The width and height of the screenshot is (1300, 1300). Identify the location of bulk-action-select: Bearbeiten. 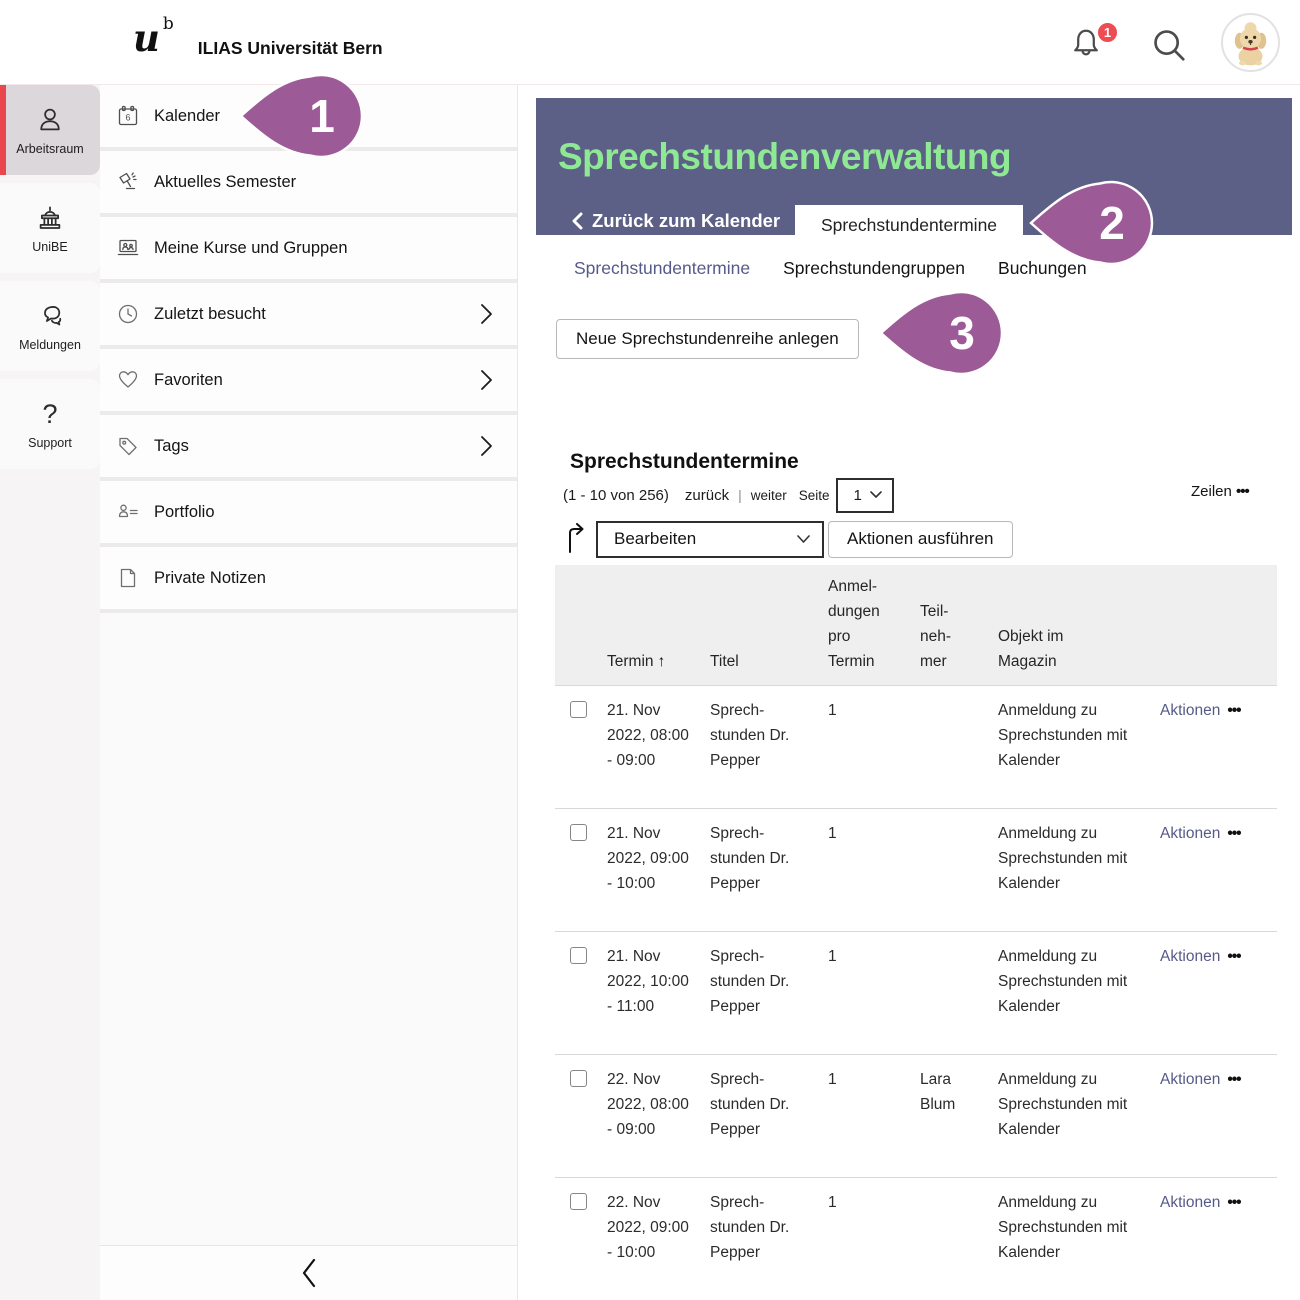
(710, 539).